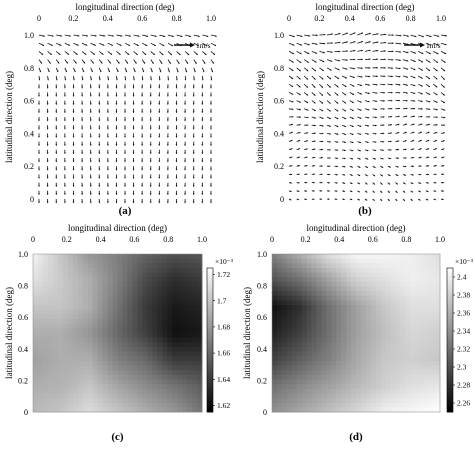 The height and width of the screenshot is (452, 474). I want to click on x-tick-label: 0.2, so click(319, 18).